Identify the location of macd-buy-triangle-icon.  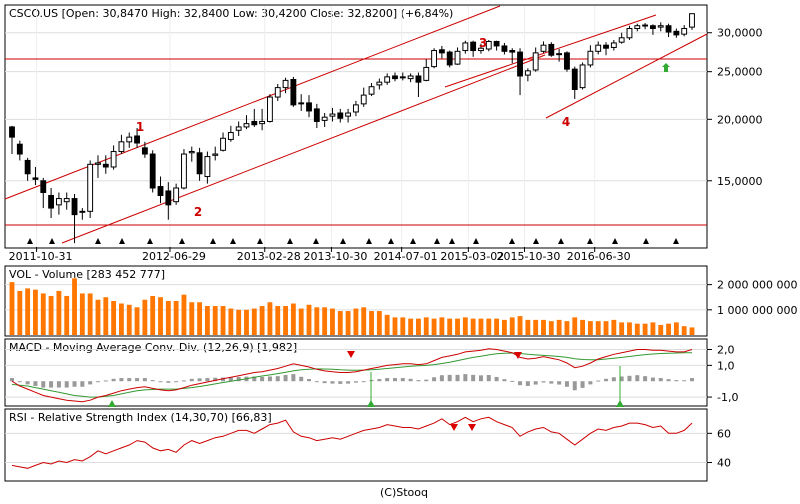
(371, 403).